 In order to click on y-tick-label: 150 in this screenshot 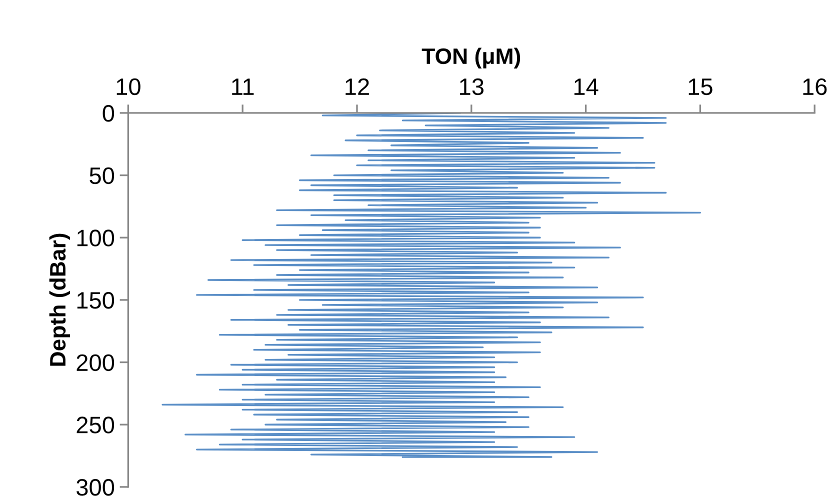, I will do `click(95, 300)`.